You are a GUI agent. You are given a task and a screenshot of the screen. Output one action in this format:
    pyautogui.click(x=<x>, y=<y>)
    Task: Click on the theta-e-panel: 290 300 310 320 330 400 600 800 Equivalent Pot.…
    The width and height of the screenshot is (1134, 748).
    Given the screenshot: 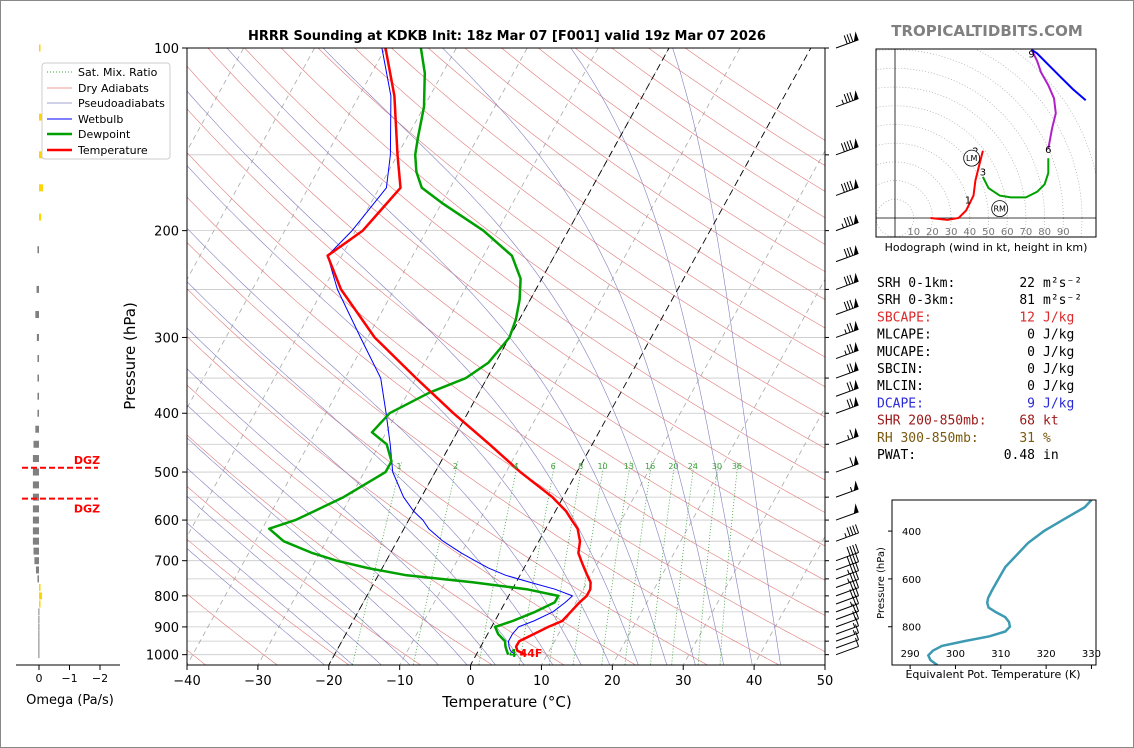 What is the action you would take?
    pyautogui.click(x=988, y=590)
    